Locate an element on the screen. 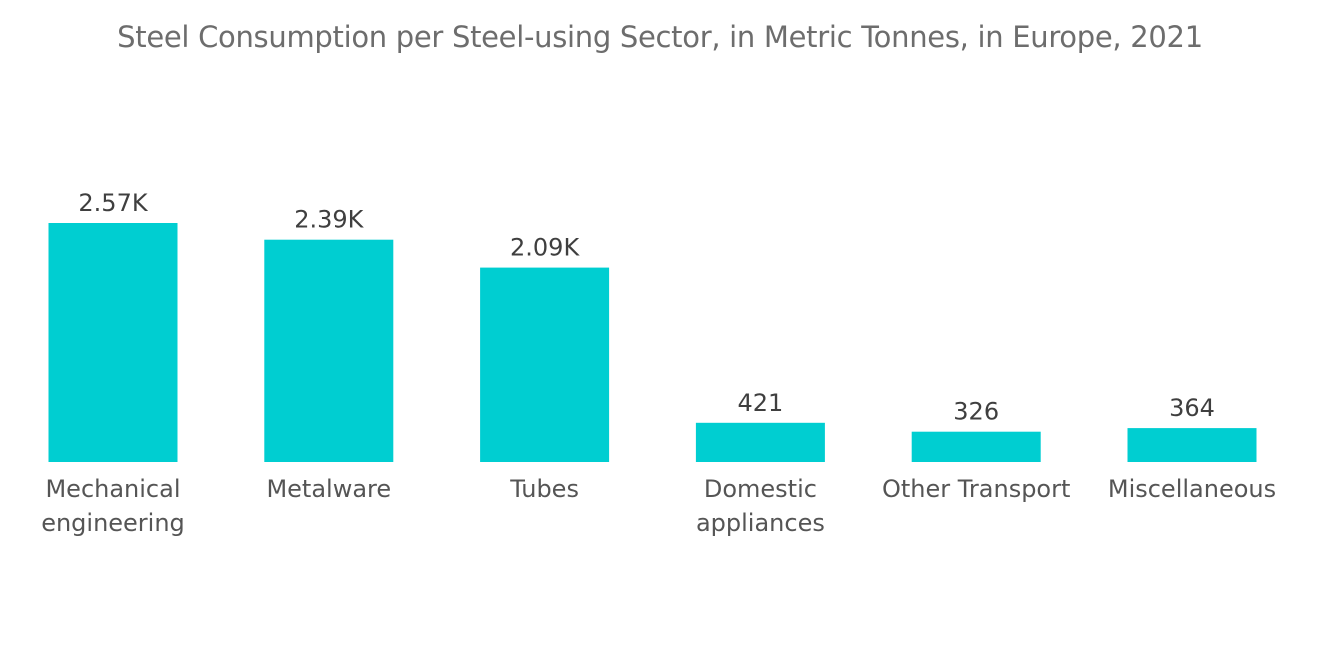 The image size is (1320, 665). category-label-line: Metalware is located at coordinates (328, 489).